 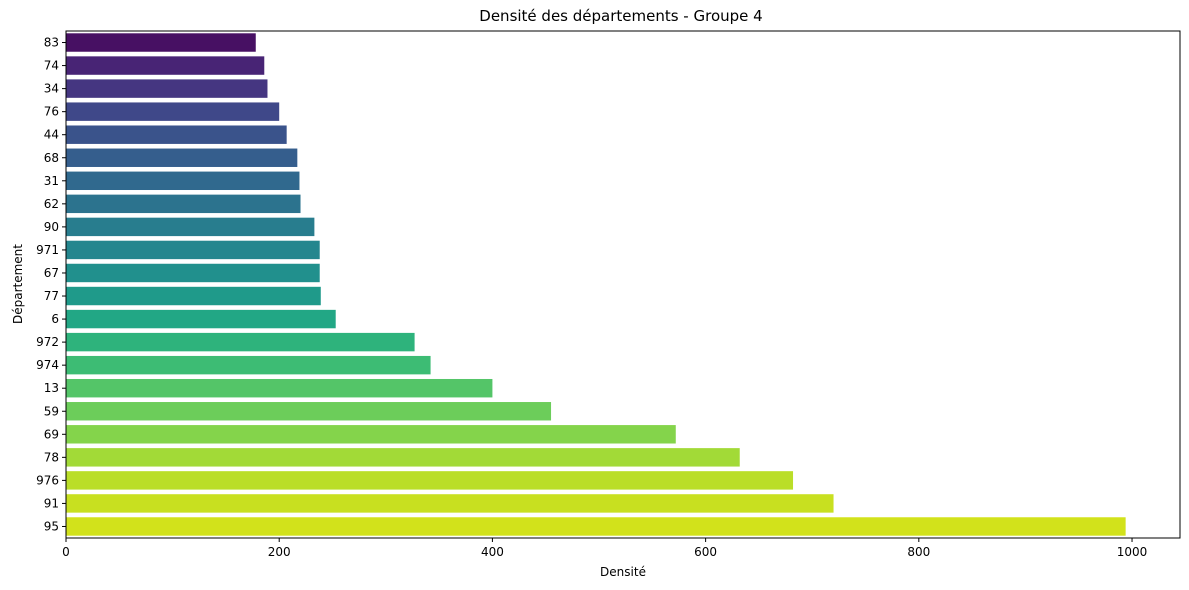 What do you see at coordinates (623, 572) in the screenshot?
I see `x-axis-label: Densité` at bounding box center [623, 572].